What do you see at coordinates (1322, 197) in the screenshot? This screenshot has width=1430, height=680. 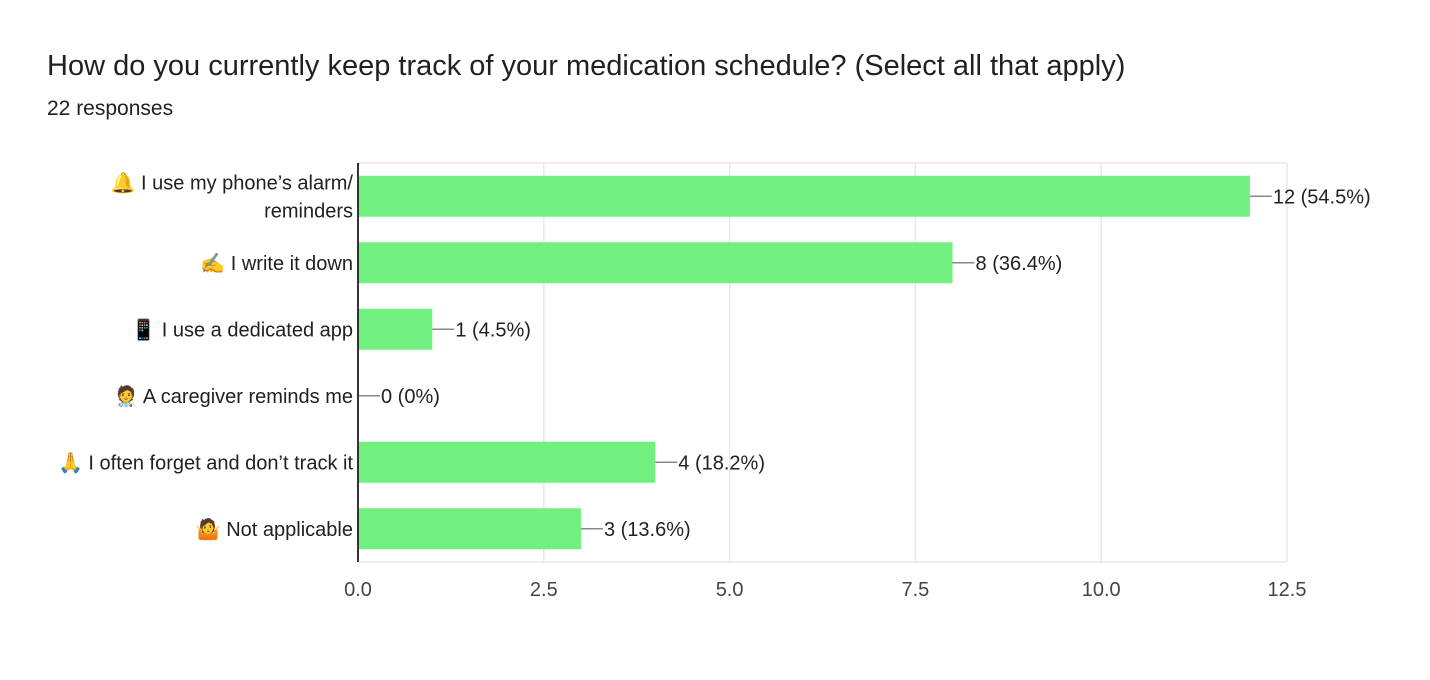 I see `data-label: 12 (54.5%)` at bounding box center [1322, 197].